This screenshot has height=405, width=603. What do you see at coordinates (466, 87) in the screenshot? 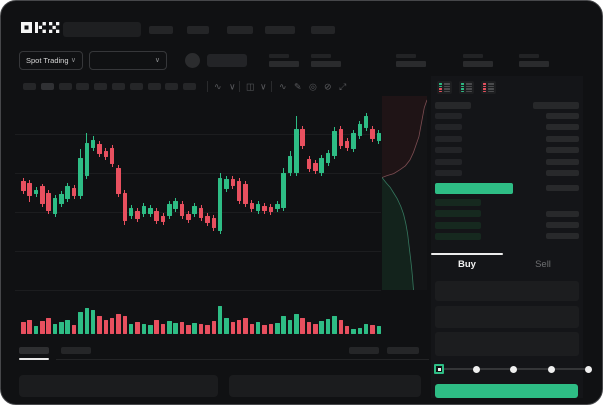
I see `book-bids-icon` at bounding box center [466, 87].